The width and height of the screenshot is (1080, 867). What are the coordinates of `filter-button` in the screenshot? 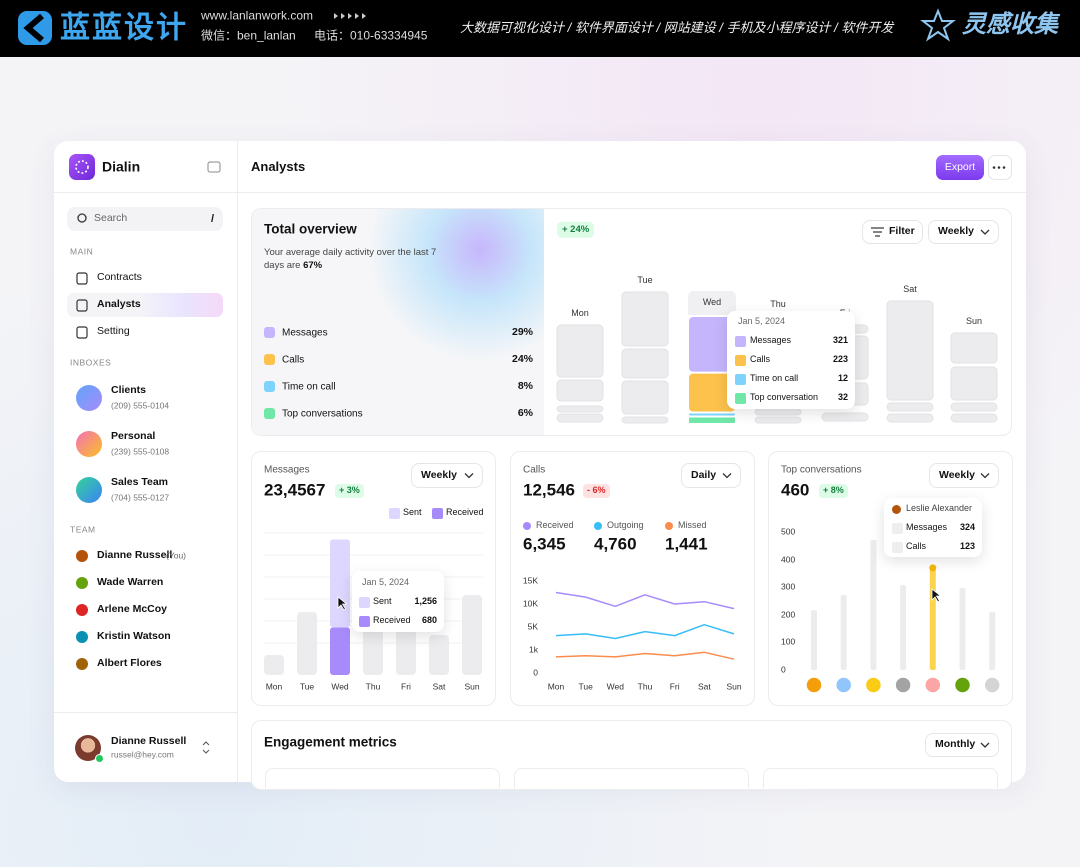 It's located at (892, 232).